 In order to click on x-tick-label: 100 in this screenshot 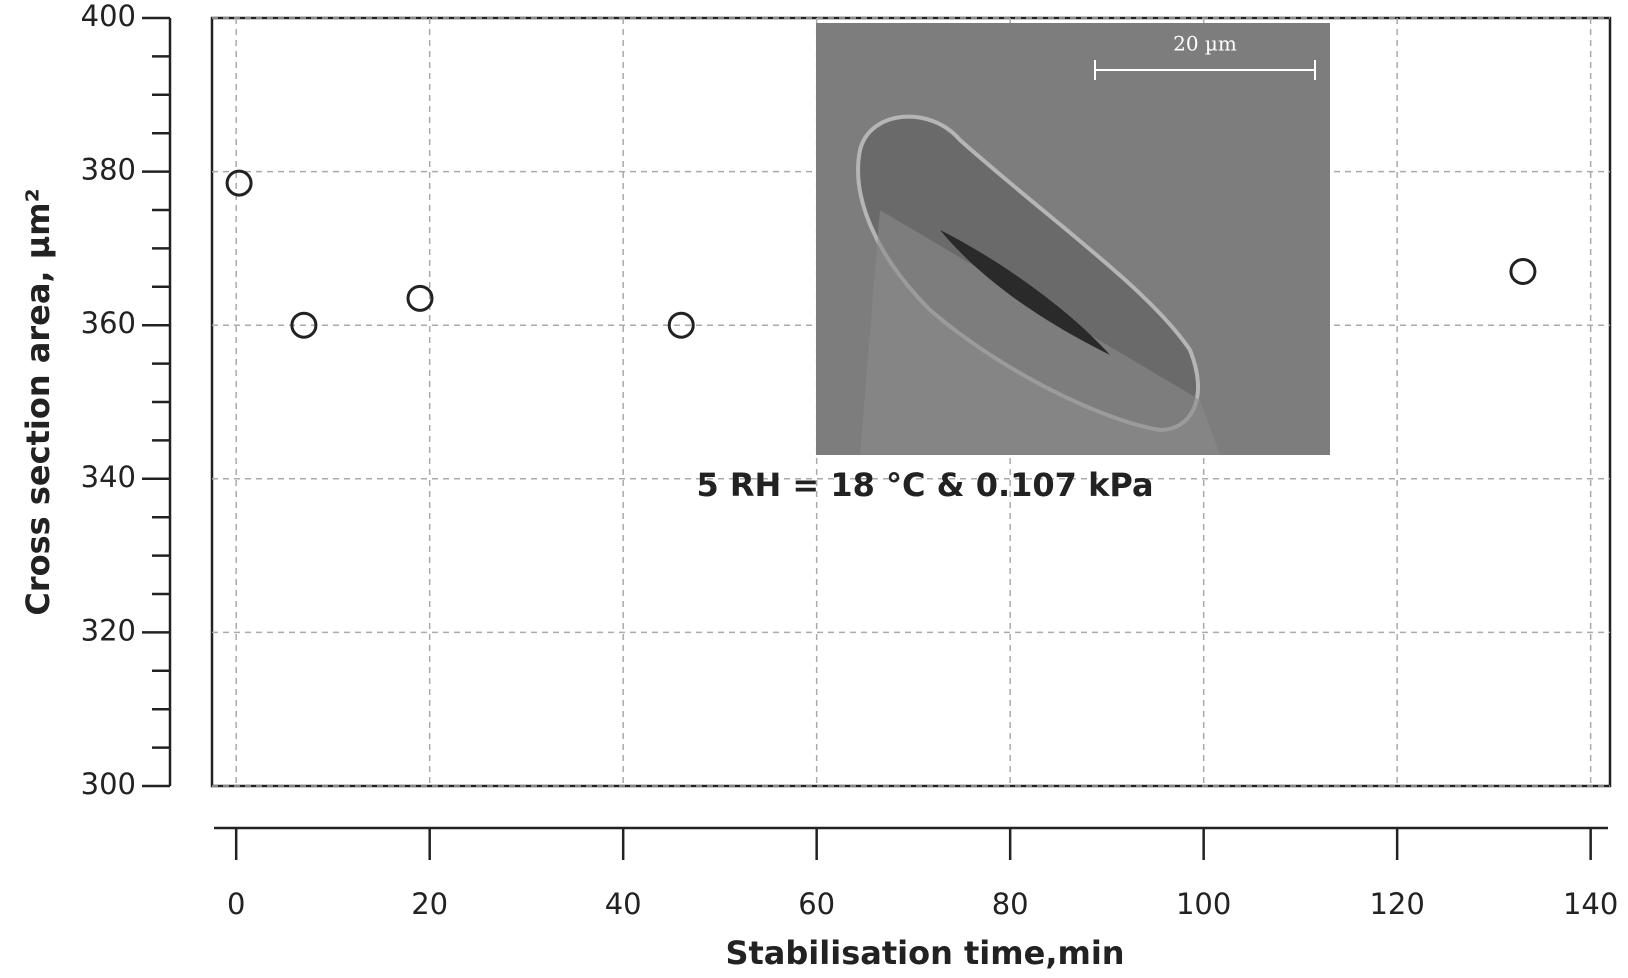, I will do `click(1203, 904)`.